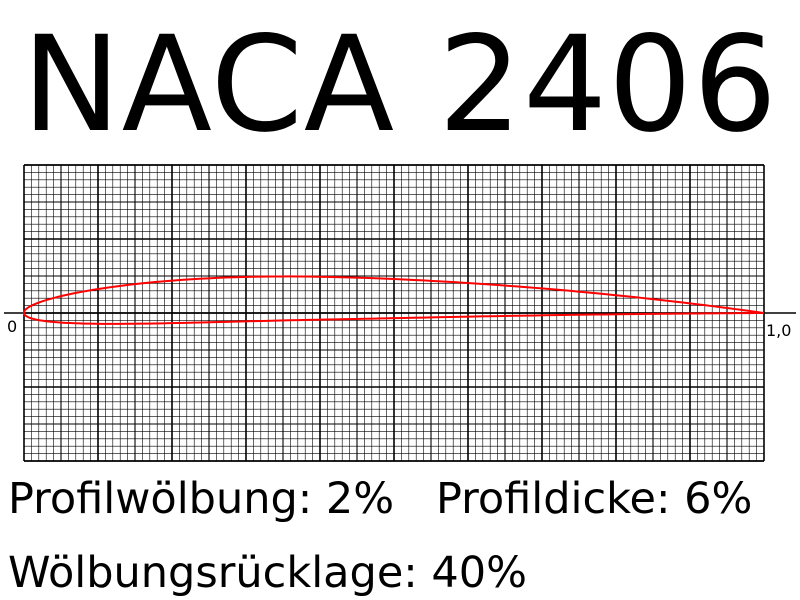  What do you see at coordinates (394, 300) in the screenshot?
I see `airfoil-profile-curve` at bounding box center [394, 300].